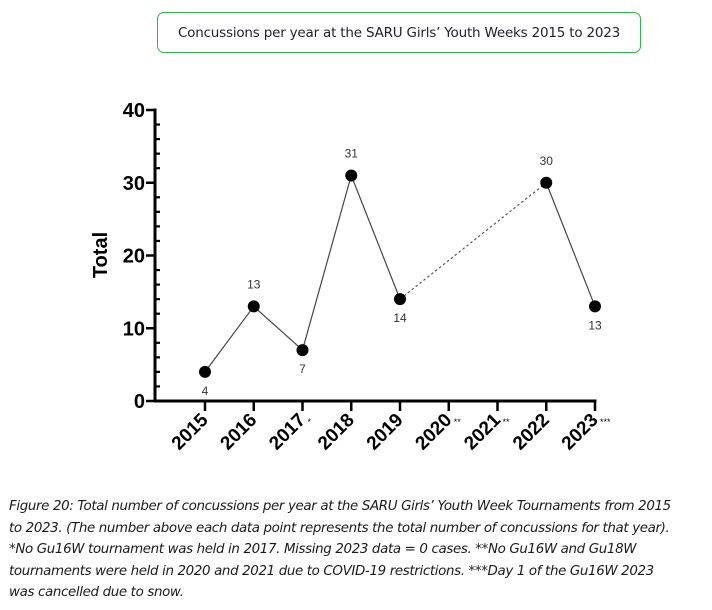  I want to click on caption-line: was cancelled due to snow., so click(96, 593).